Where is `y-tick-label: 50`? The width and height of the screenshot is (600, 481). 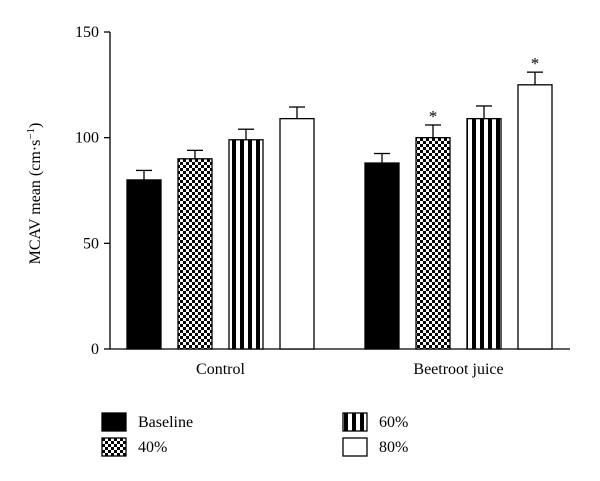 y-tick-label: 50 is located at coordinates (91, 243).